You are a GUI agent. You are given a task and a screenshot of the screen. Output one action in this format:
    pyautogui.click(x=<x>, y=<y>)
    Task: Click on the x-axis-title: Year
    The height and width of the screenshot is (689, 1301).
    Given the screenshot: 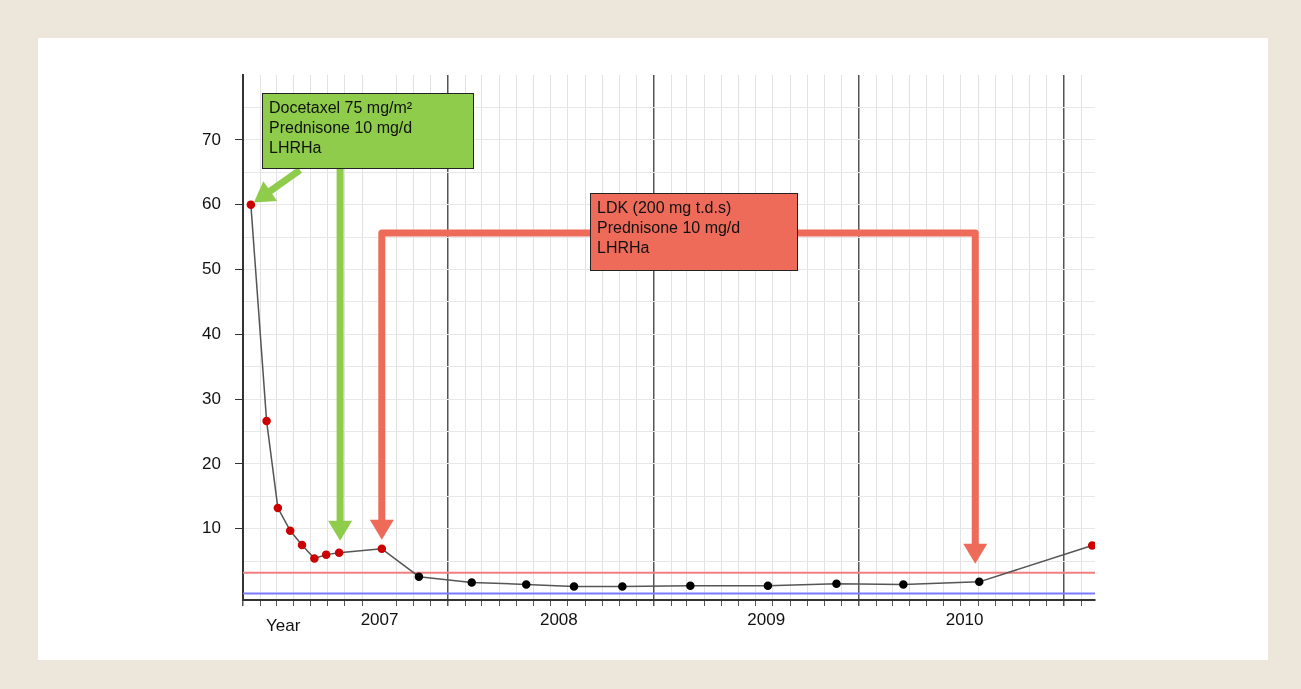 What is the action you would take?
    pyautogui.click(x=283, y=625)
    